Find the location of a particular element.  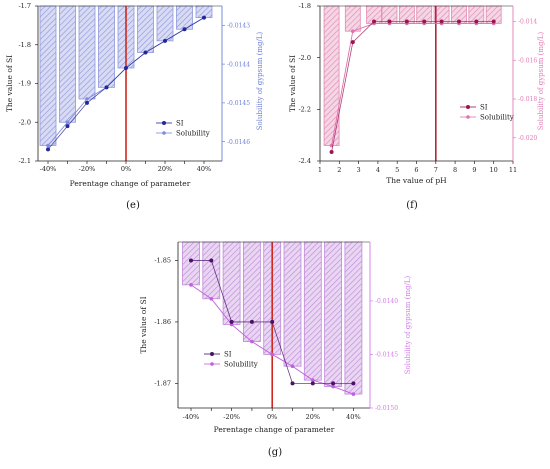

x-tick-label: 11 is located at coordinates (513, 170).